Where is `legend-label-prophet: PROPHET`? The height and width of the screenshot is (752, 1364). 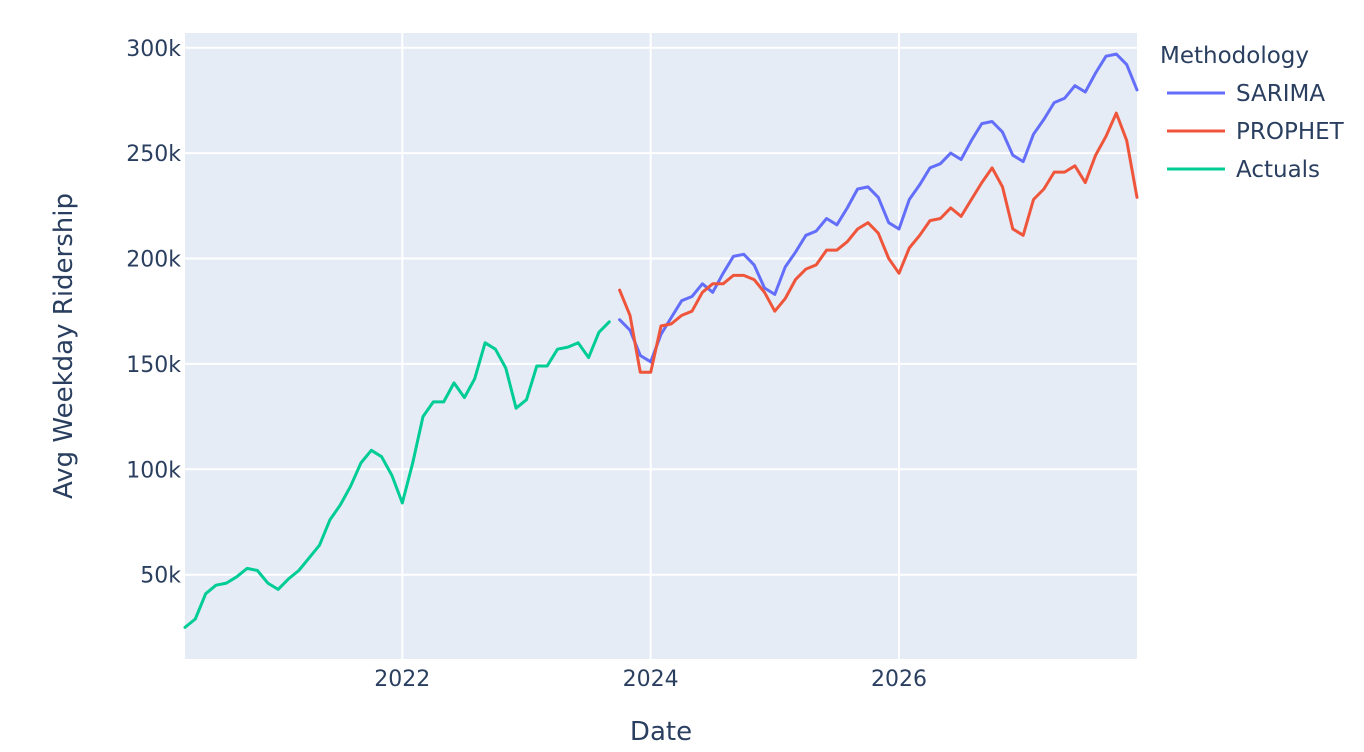 legend-label-prophet: PROPHET is located at coordinates (1290, 132).